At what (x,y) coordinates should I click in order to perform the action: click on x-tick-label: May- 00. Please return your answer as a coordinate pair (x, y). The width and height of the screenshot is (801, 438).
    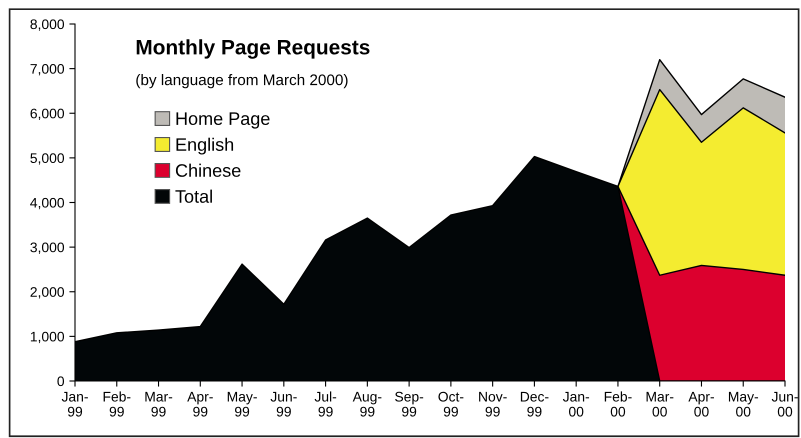
    Looking at the image, I should click on (743, 404).